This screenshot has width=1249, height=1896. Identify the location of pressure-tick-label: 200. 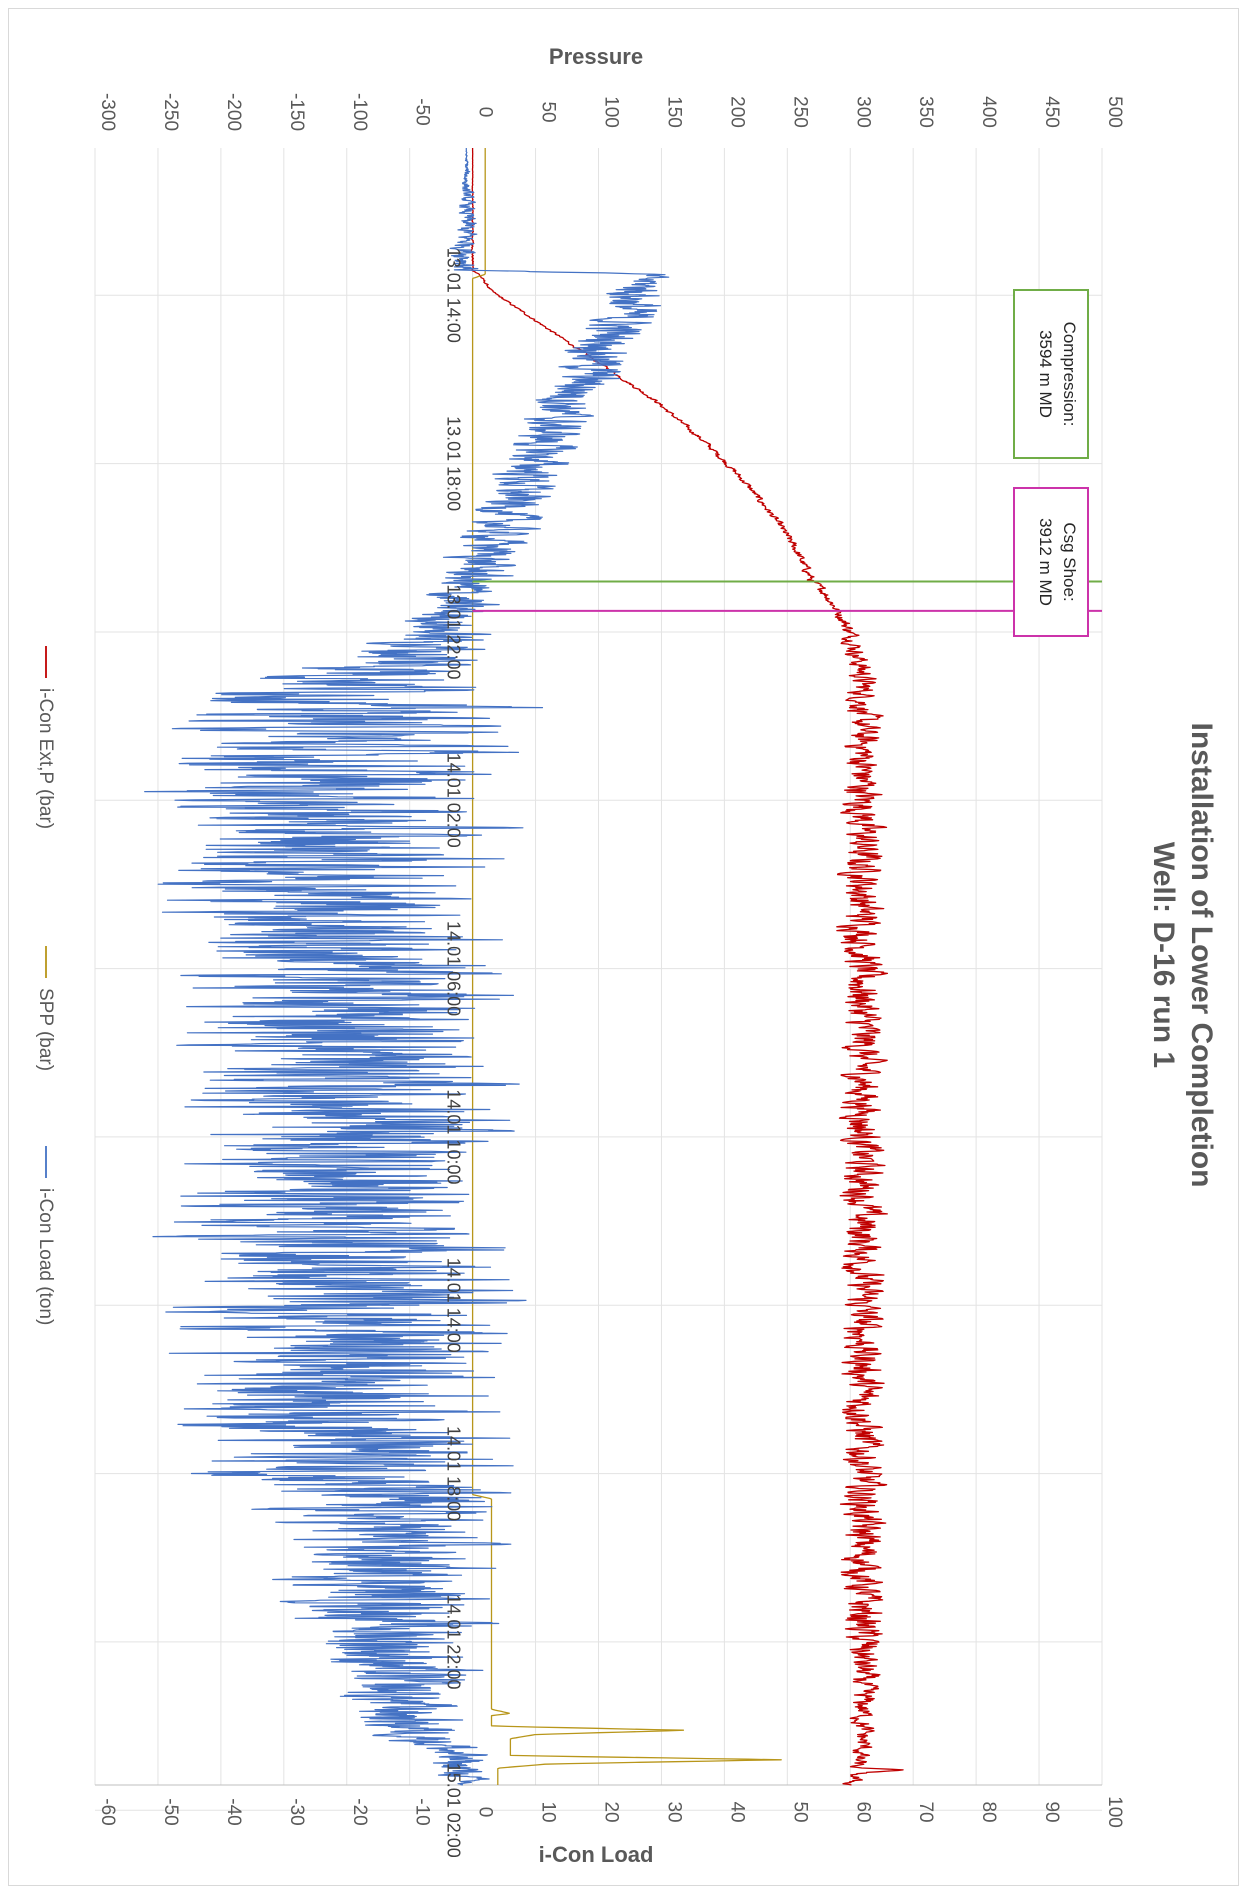
(736, 112).